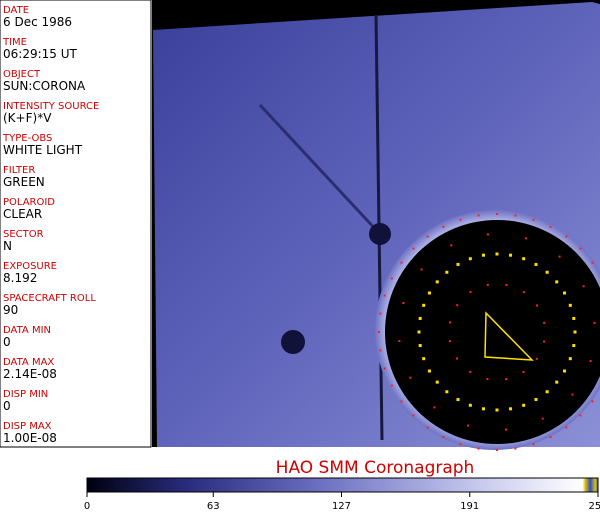  Describe the element at coordinates (342, 485) in the screenshot. I see `color-bar` at that location.